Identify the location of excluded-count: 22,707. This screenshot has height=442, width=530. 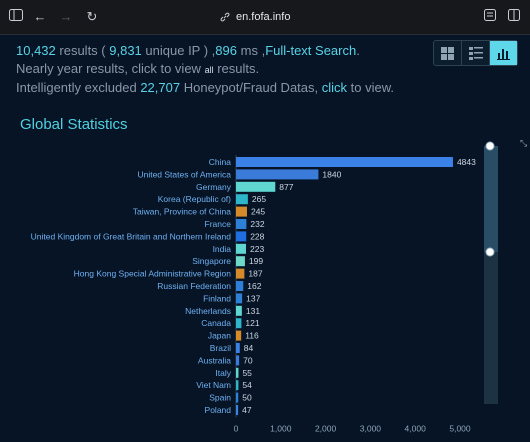
(160, 87).